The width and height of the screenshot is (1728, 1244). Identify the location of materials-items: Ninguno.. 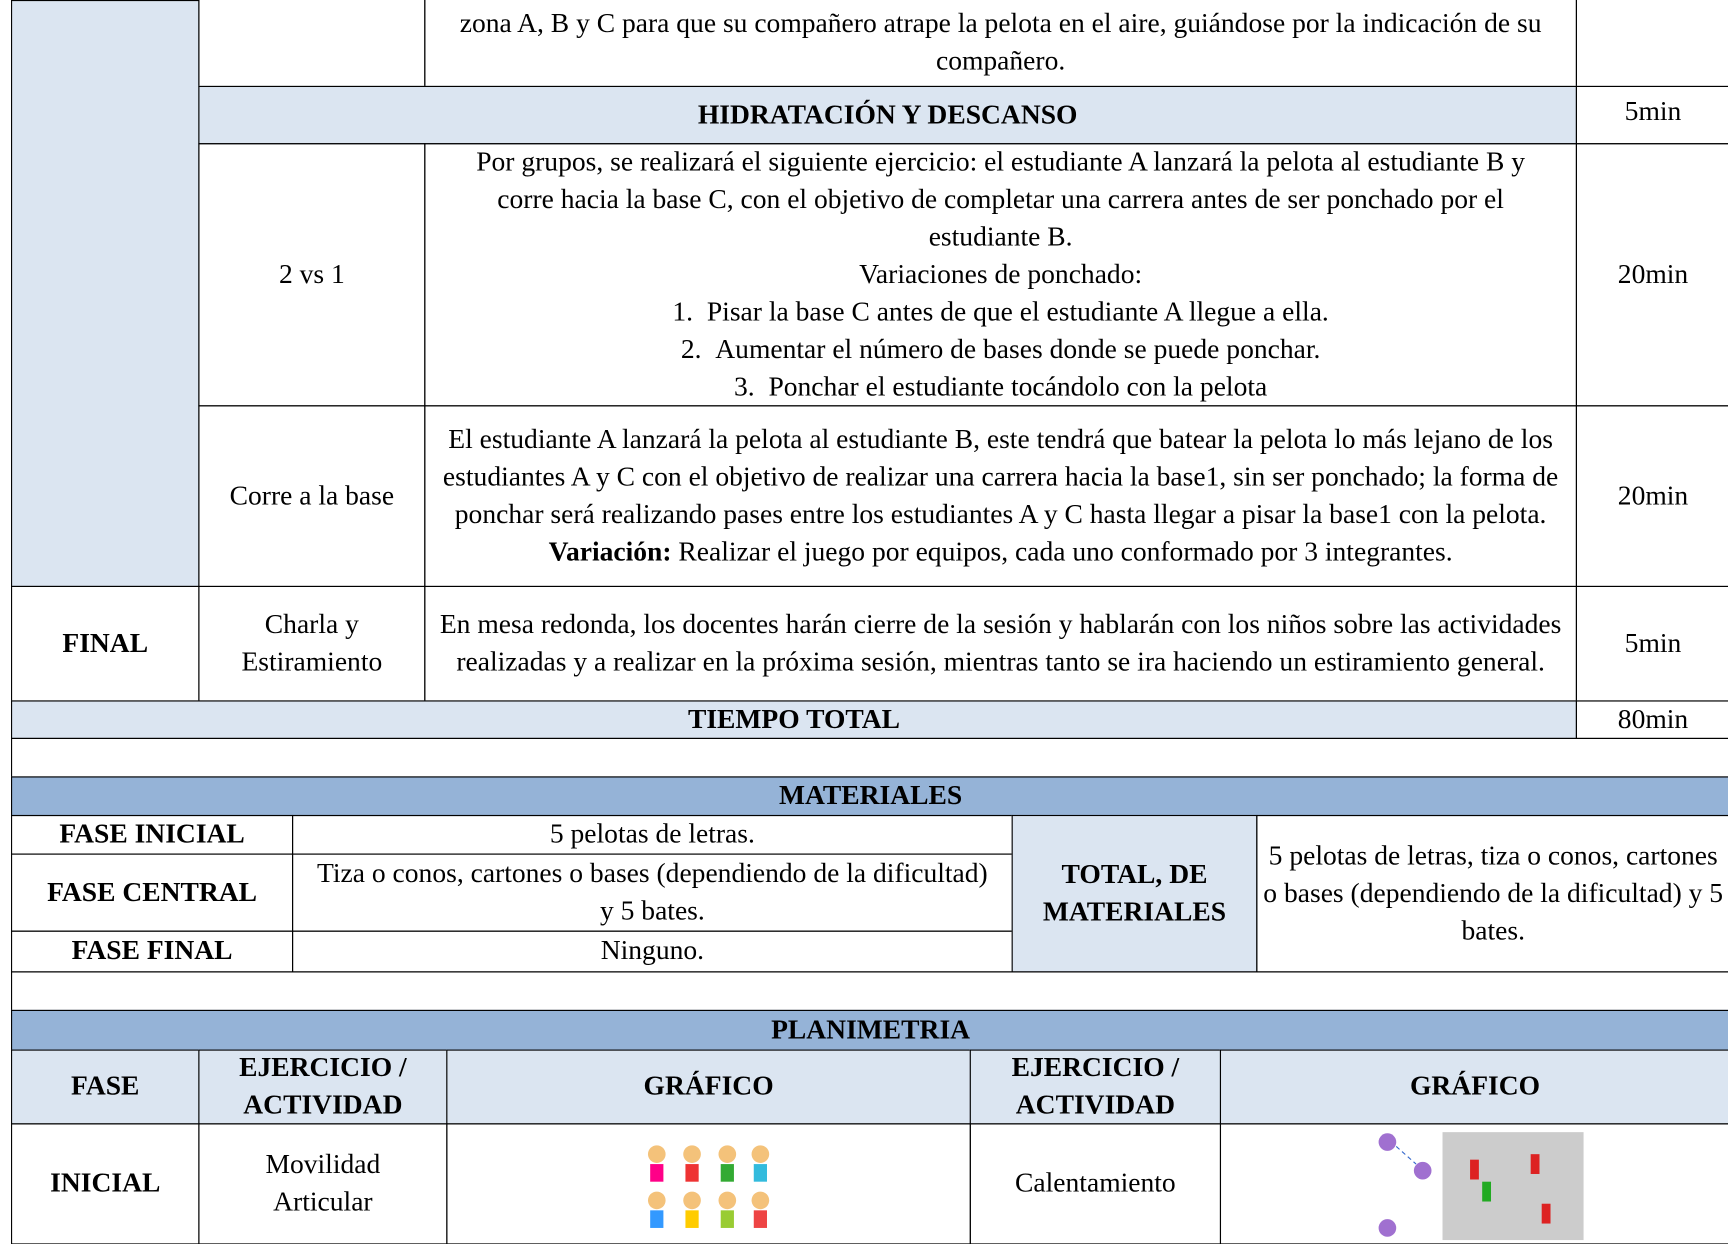
(652, 951).